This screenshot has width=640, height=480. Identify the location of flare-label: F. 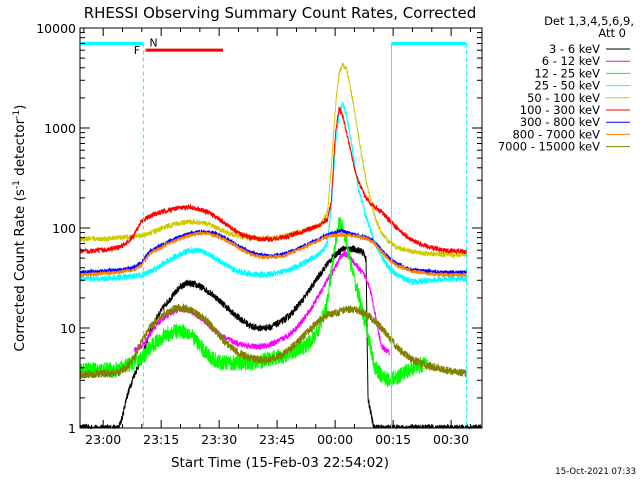
(137, 50).